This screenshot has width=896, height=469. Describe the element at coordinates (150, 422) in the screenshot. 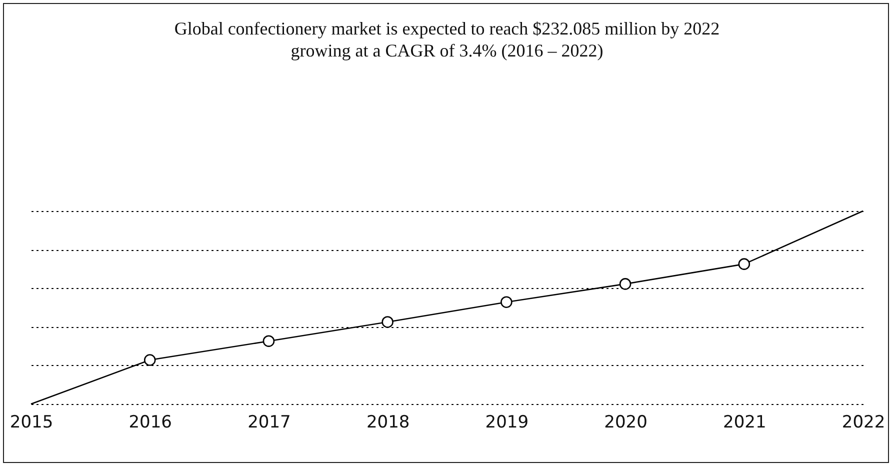

I see `x-tick-label: 2016` at that location.